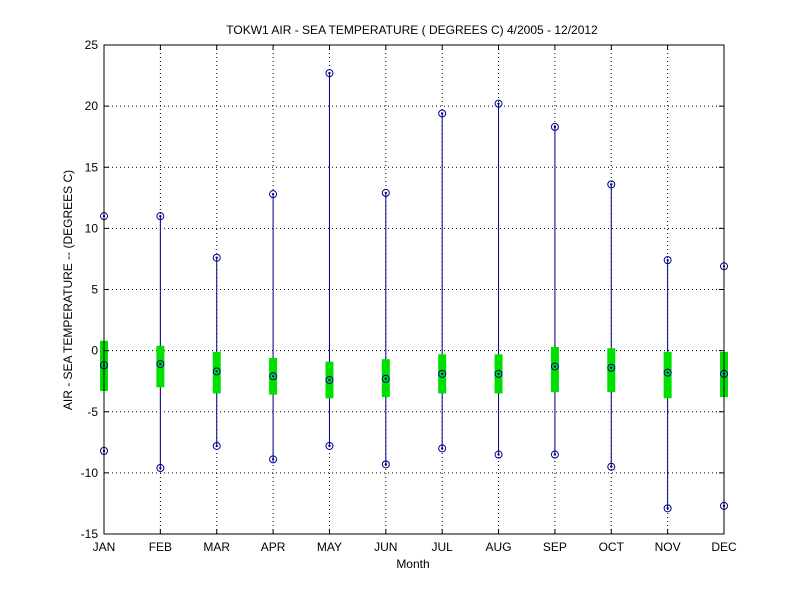  I want to click on x-tick-label: OCT, so click(612, 547).